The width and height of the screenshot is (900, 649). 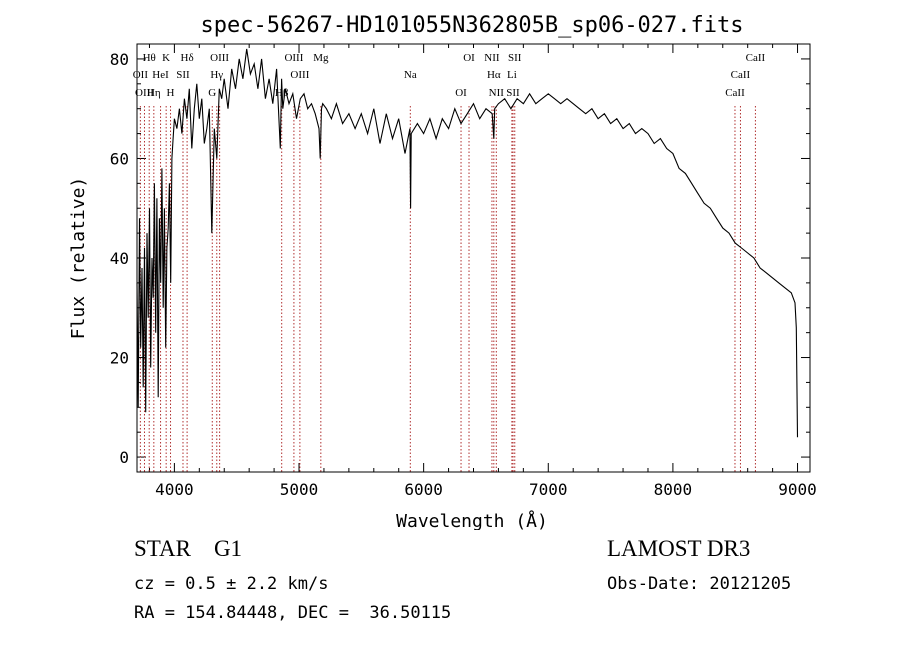 I want to click on y-tick-labels: 0 20 40 60 80, so click(x=119, y=258).